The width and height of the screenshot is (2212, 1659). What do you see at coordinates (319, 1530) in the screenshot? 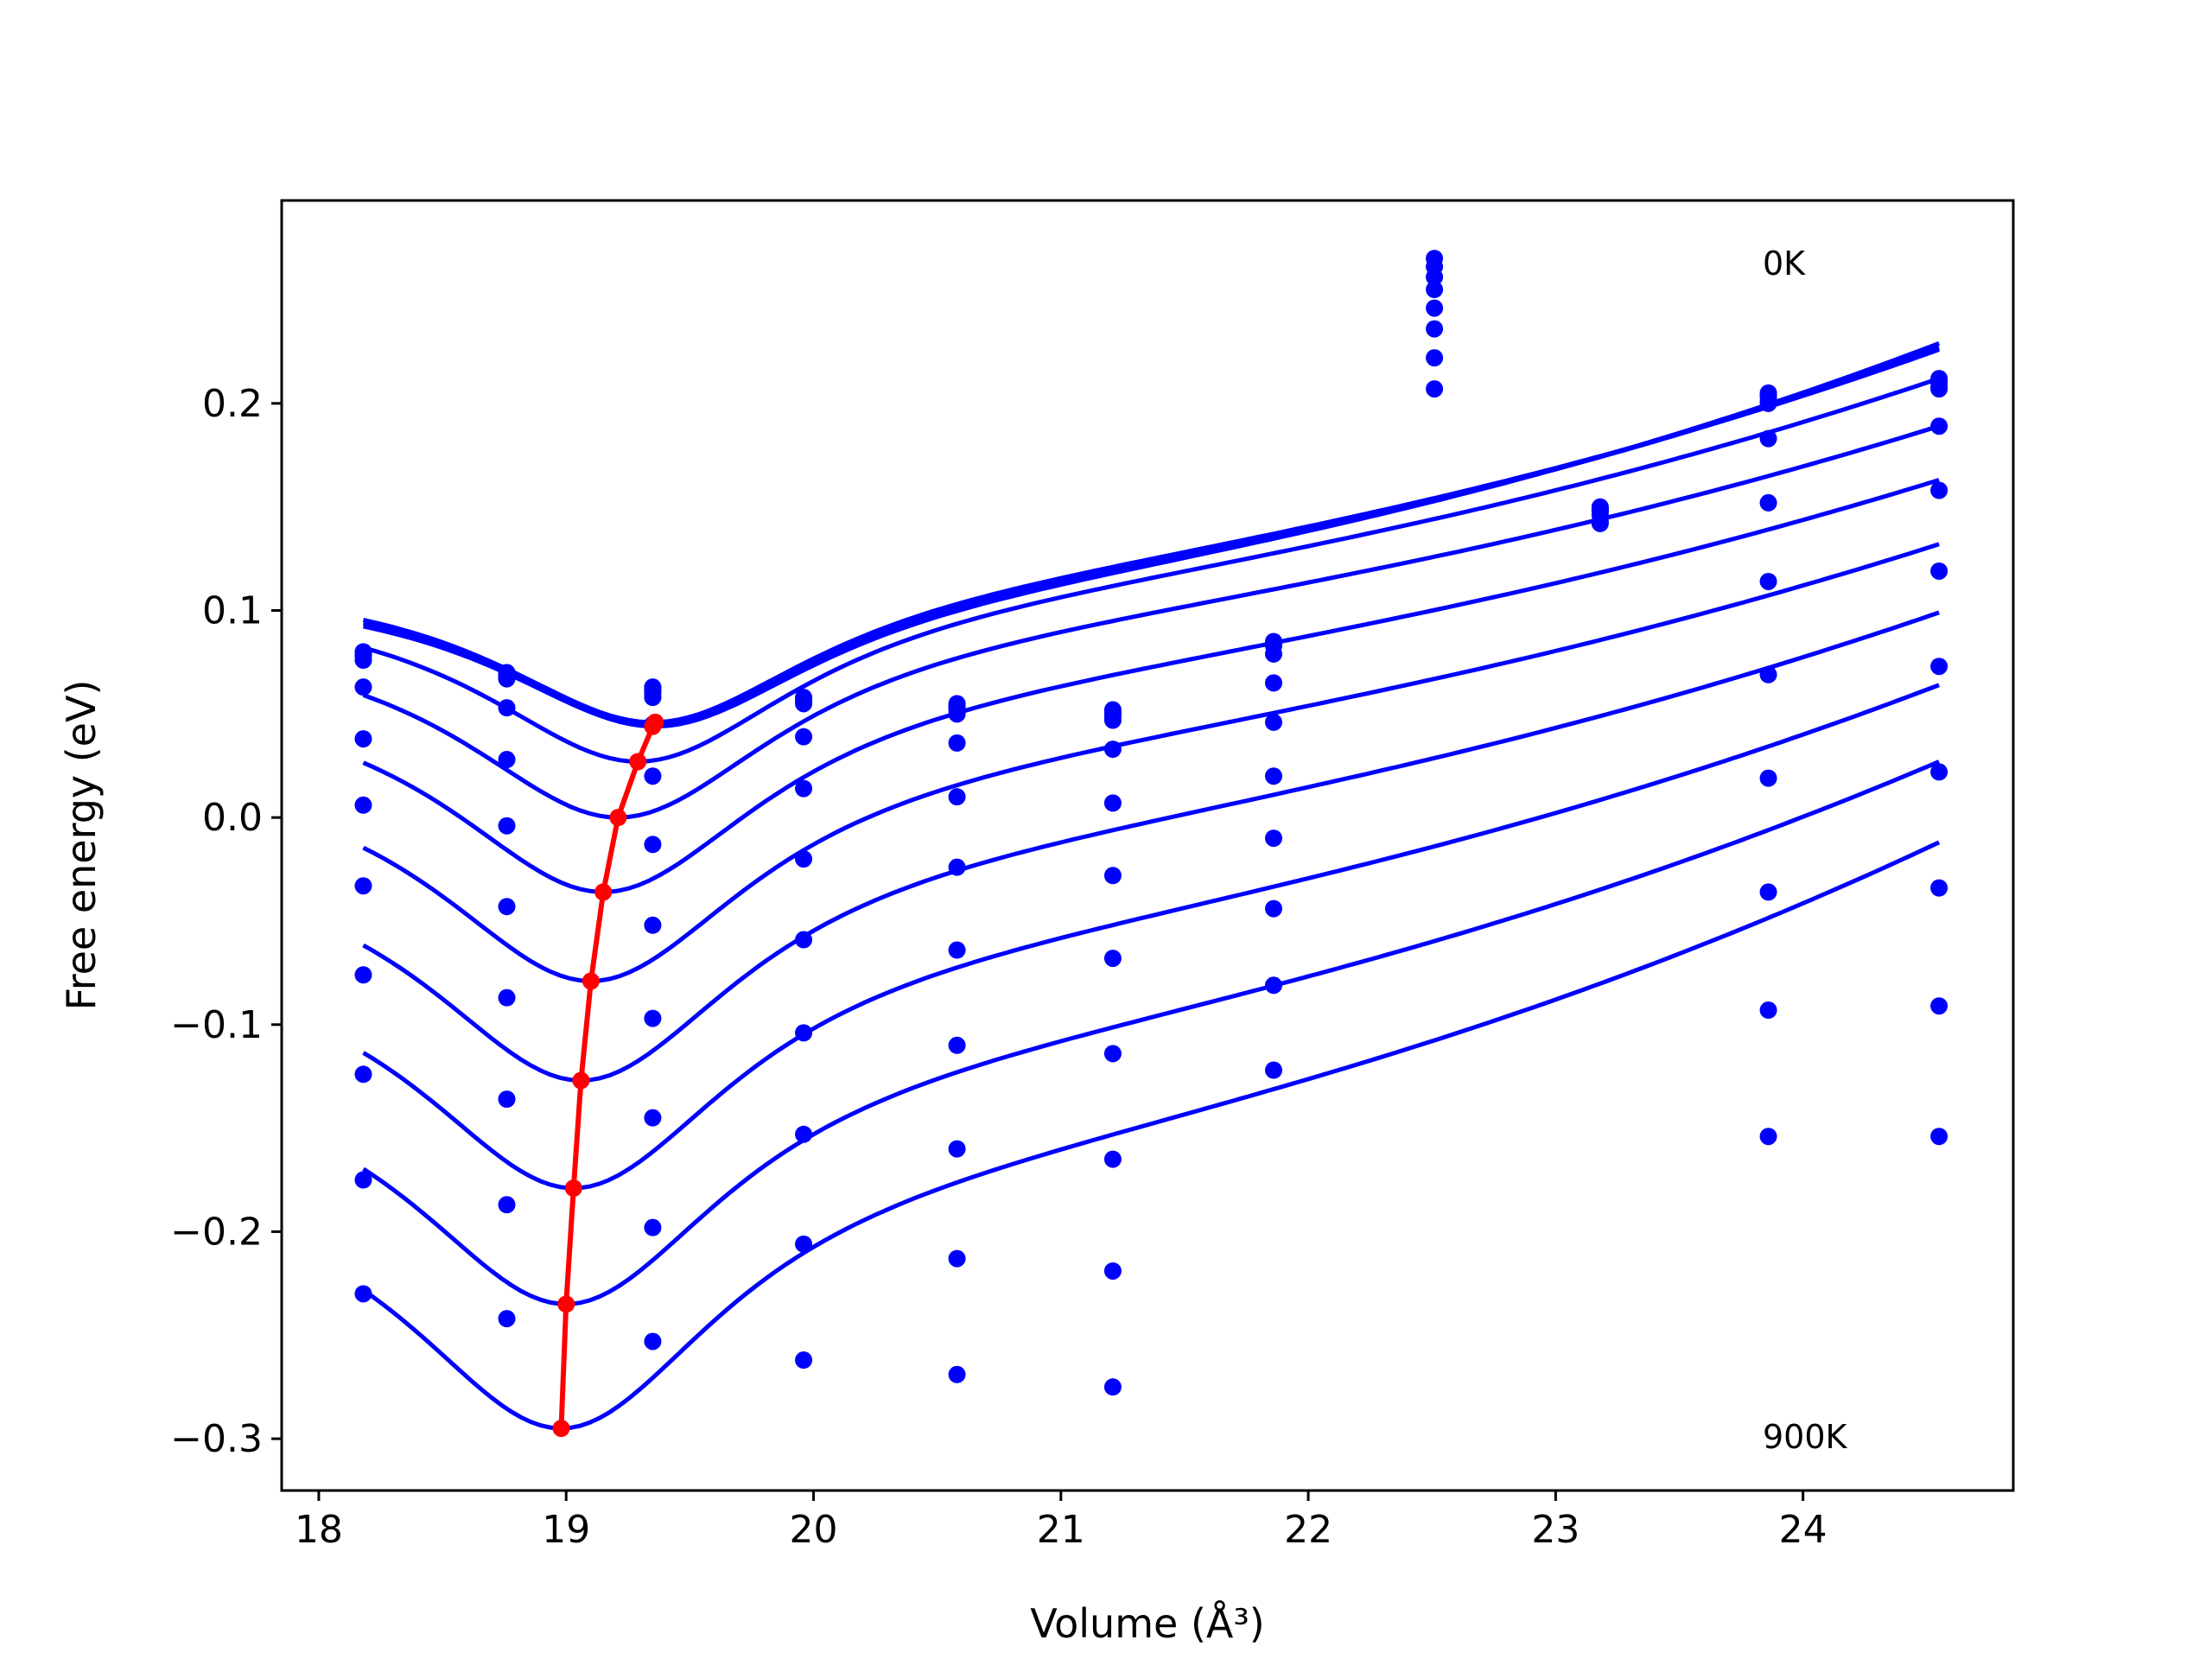
I see `x-tick-label: 18` at bounding box center [319, 1530].